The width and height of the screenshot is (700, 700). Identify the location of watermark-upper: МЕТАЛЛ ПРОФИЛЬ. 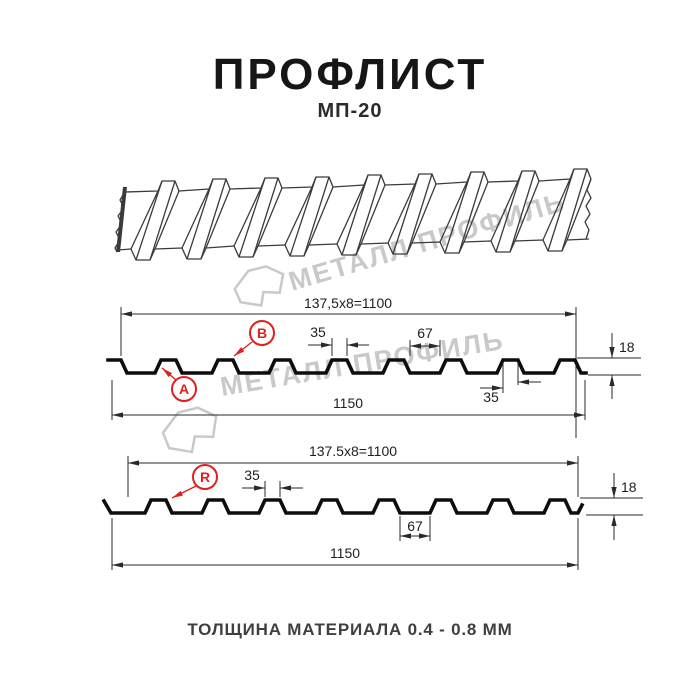
(401, 246).